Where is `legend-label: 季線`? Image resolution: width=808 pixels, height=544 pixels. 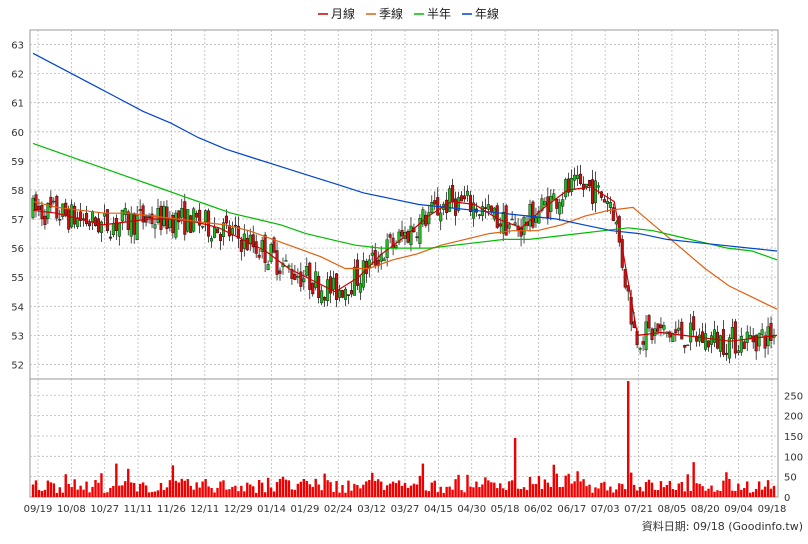
legend-label: 季線 is located at coordinates (391, 13).